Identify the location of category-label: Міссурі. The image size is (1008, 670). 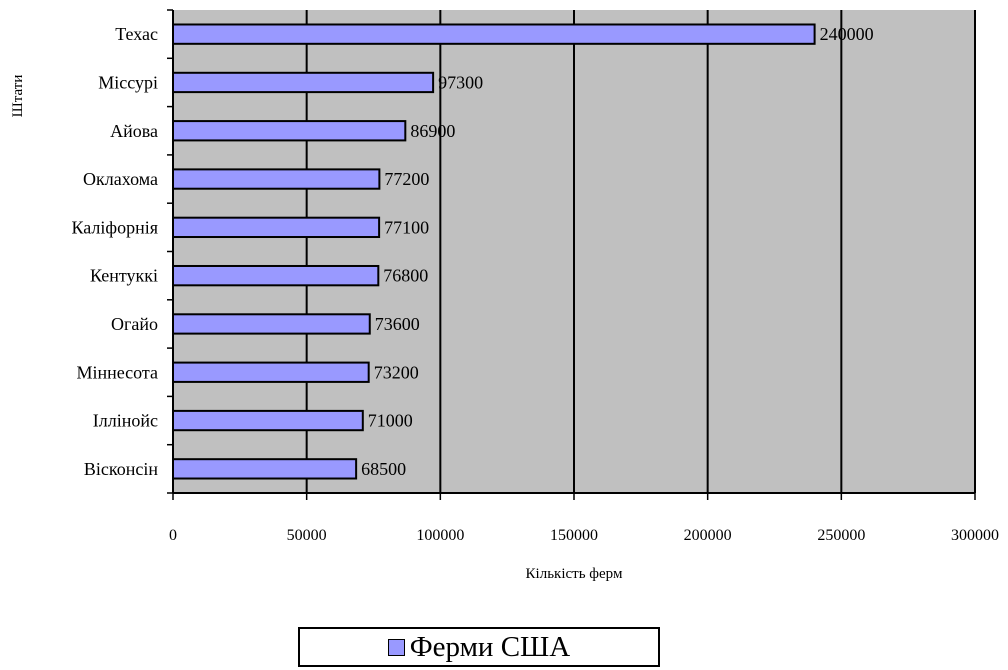
(128, 82).